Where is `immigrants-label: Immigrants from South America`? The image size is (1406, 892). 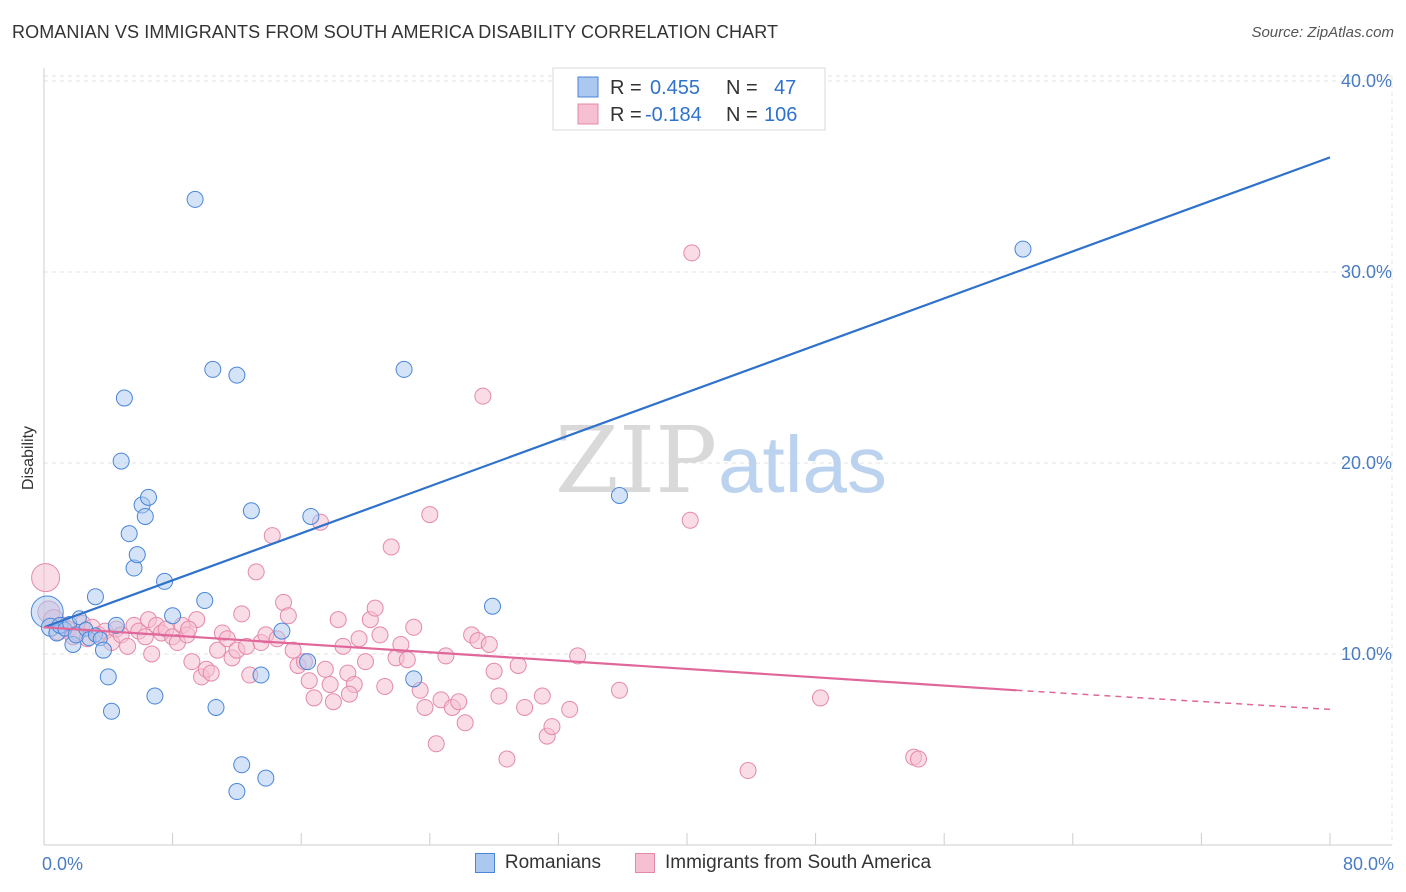
immigrants-label: Immigrants from South America is located at coordinates (798, 862).